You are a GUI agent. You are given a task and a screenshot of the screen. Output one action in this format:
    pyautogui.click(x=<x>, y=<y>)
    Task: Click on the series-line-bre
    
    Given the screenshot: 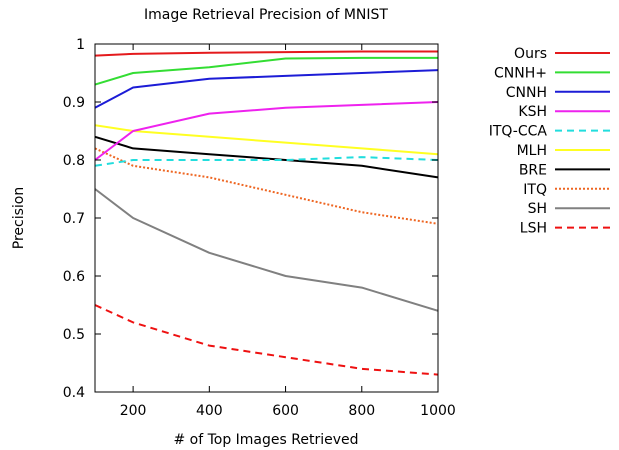 What is the action you would take?
    pyautogui.click(x=266, y=157)
    